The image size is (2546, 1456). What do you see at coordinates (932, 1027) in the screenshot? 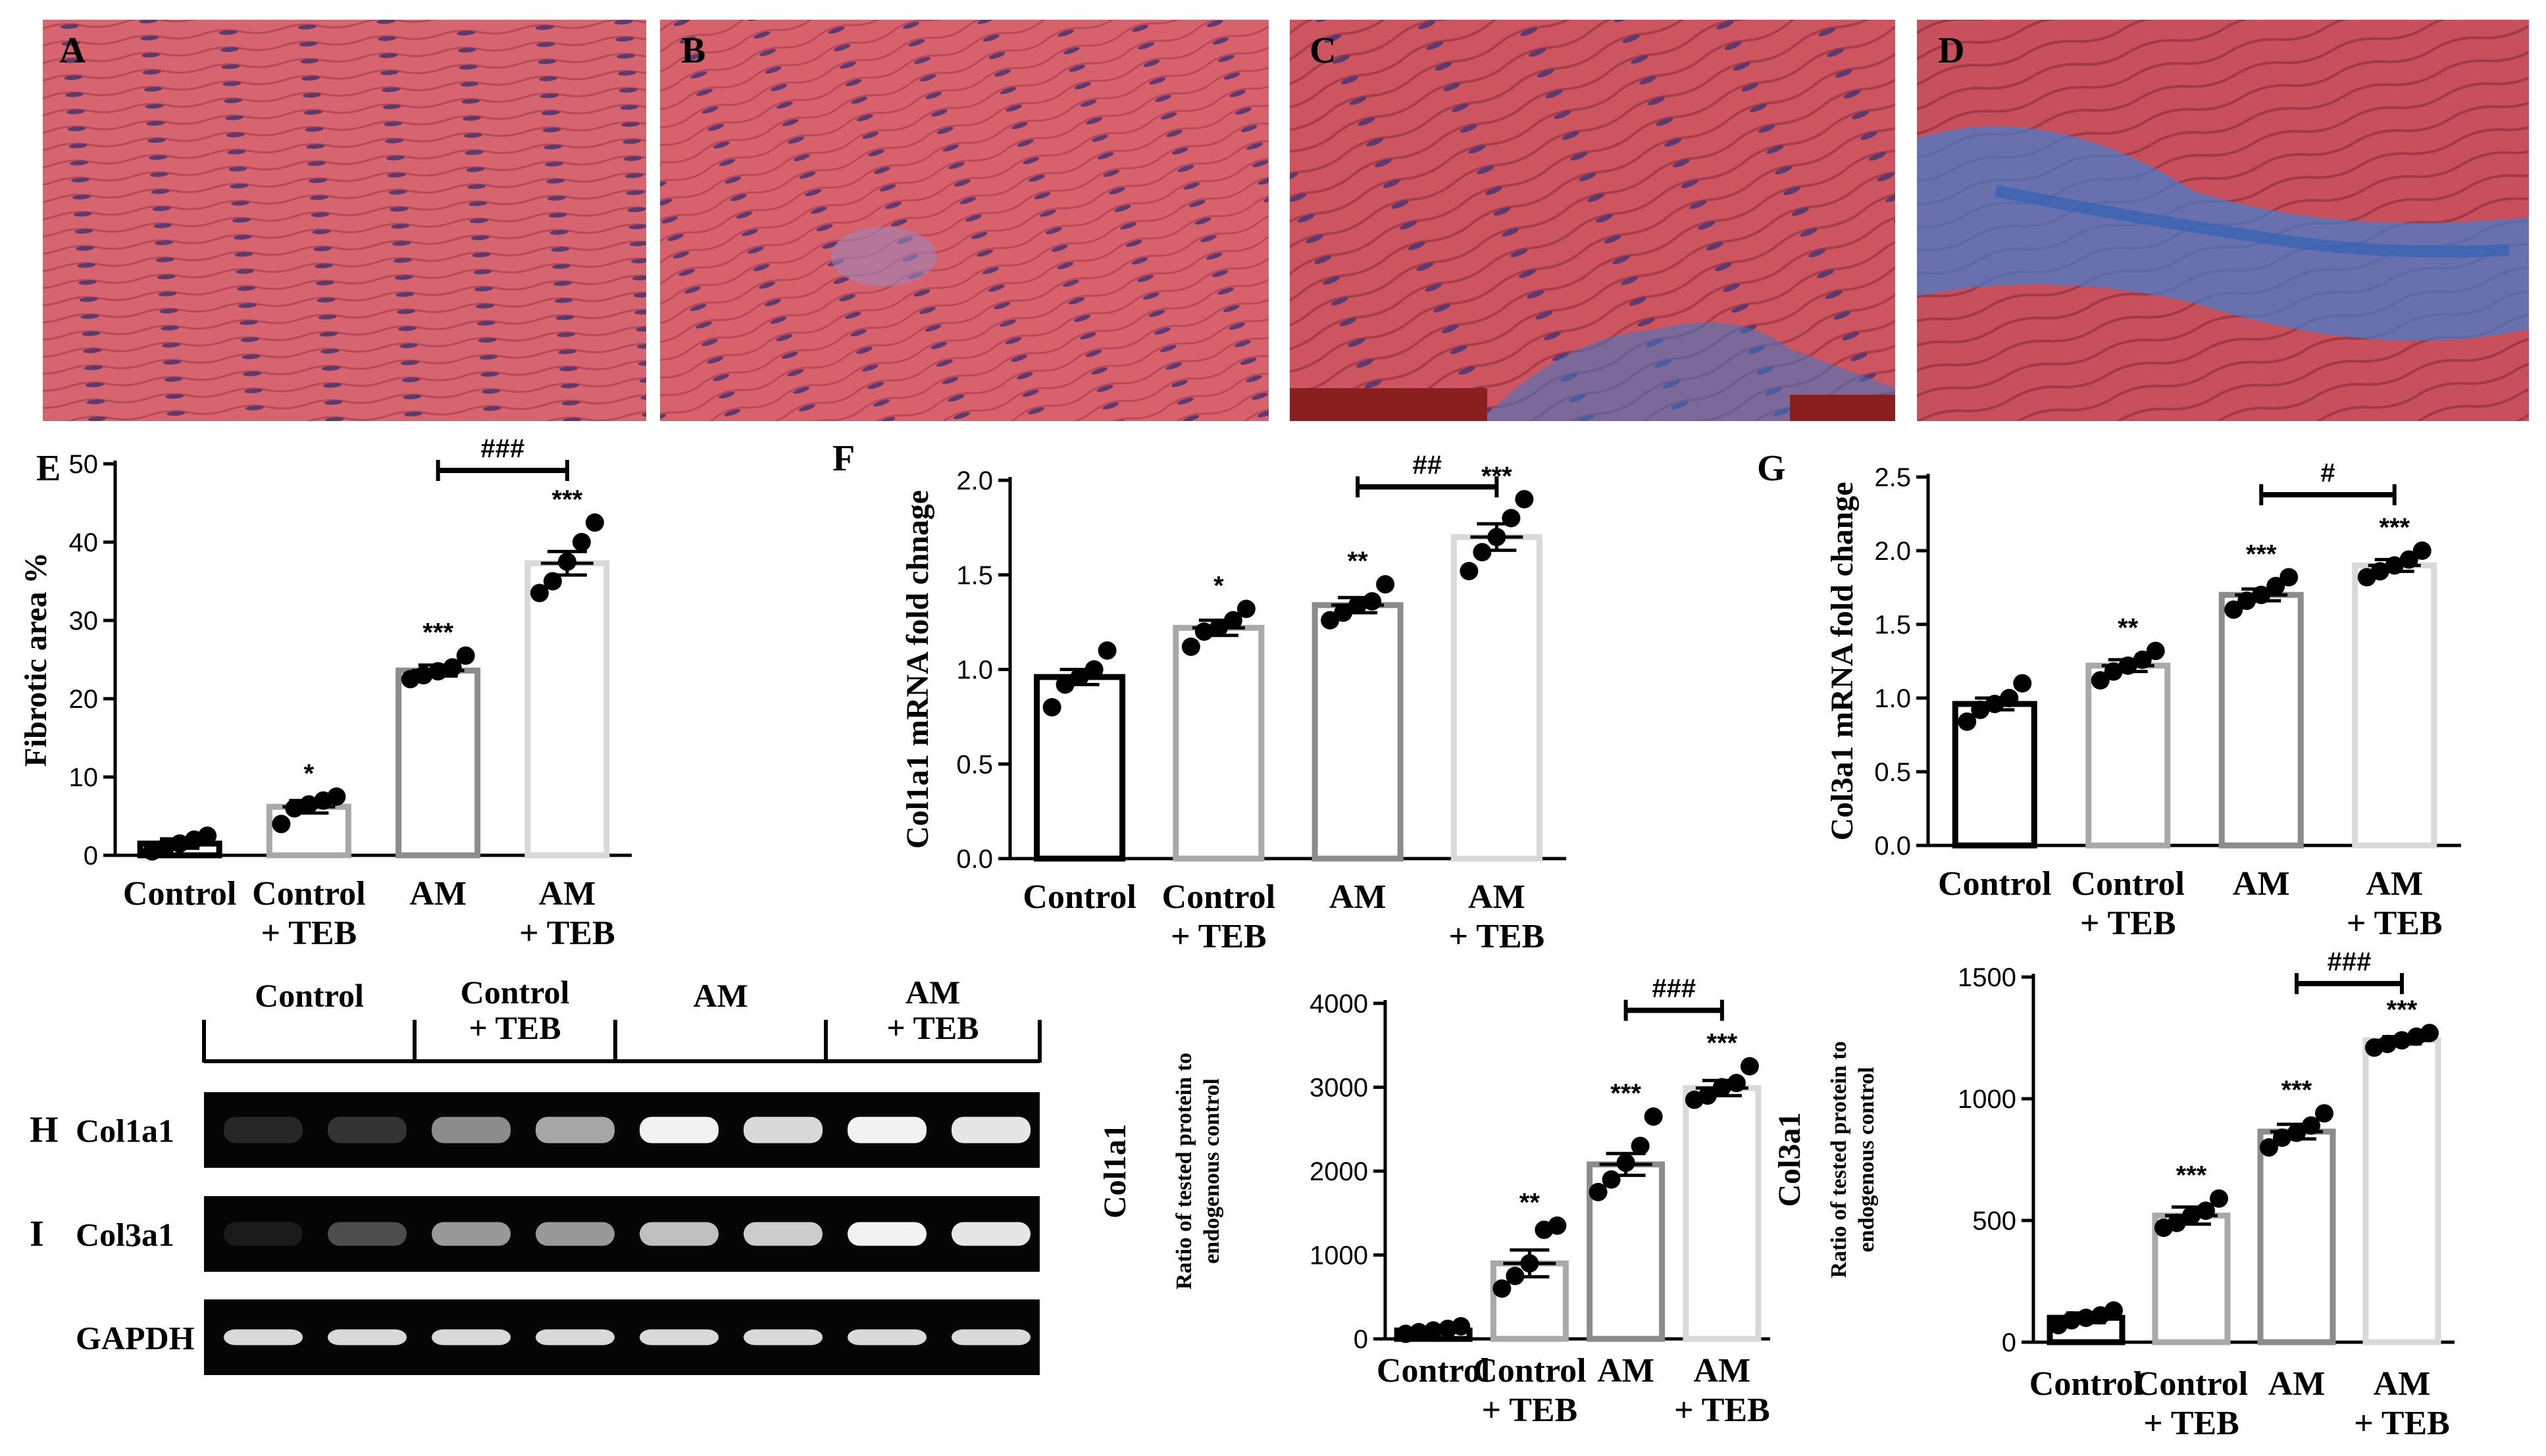
I see `blot-group-label-line: + TEB` at bounding box center [932, 1027].